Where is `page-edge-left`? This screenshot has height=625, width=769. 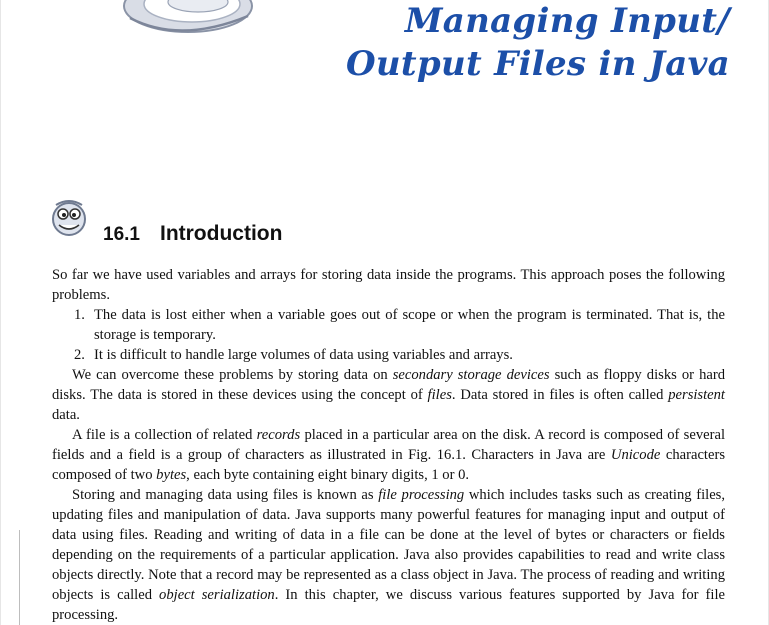
page-edge-left is located at coordinates (0, 312).